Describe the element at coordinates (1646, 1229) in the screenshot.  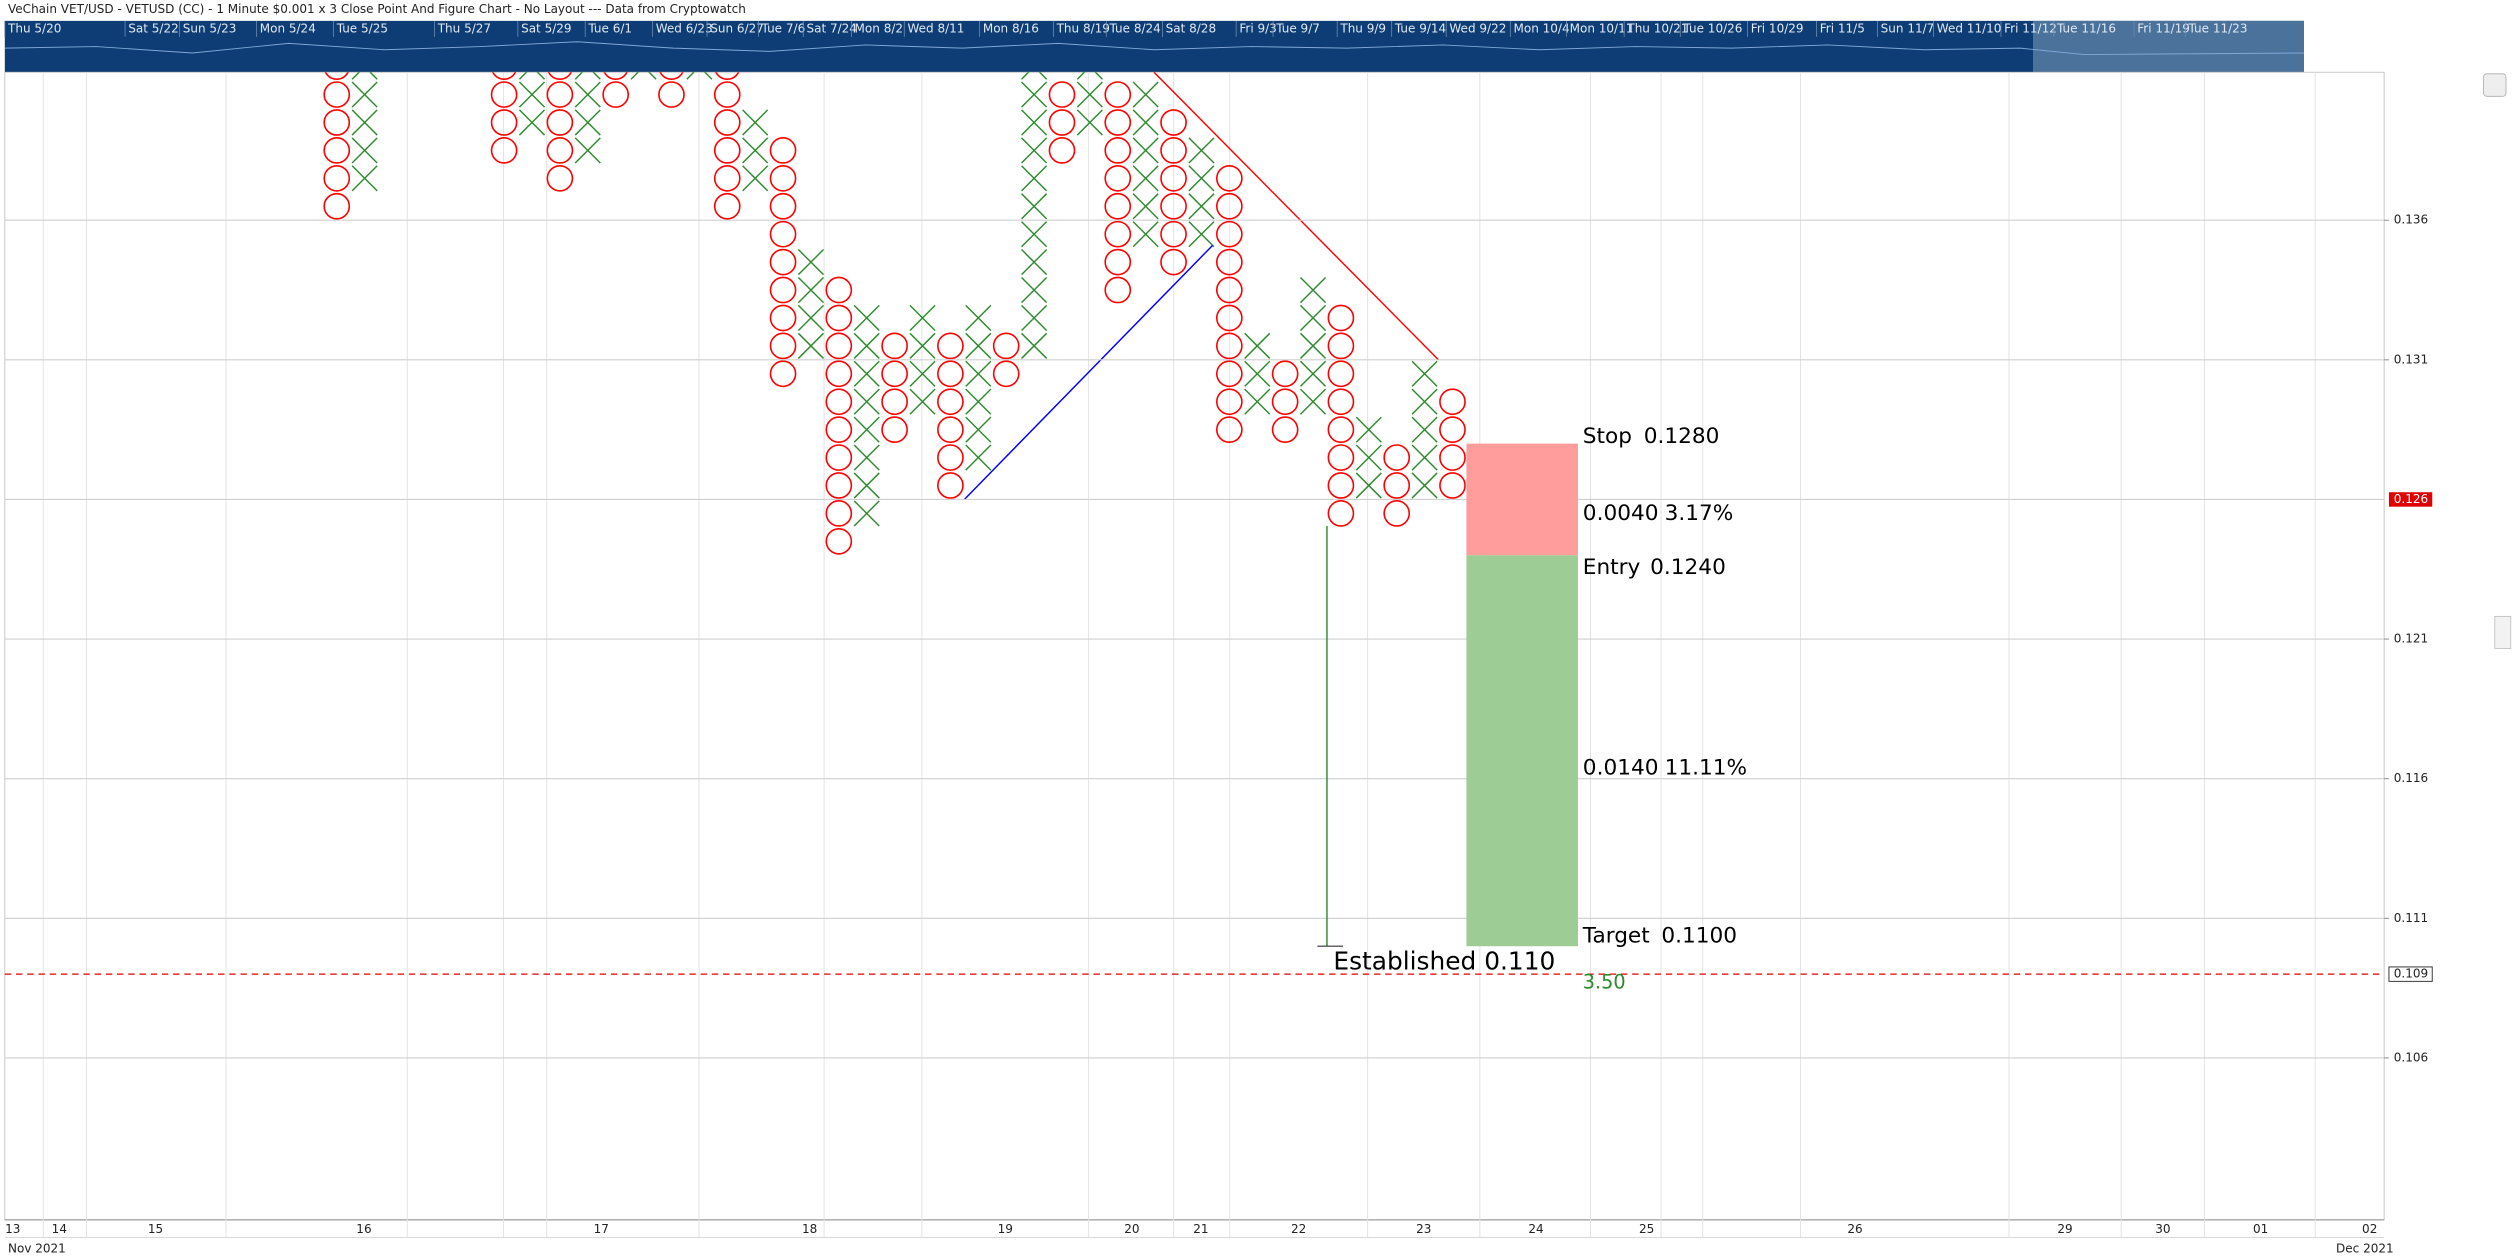
I see `x-tick-label: 25` at that location.